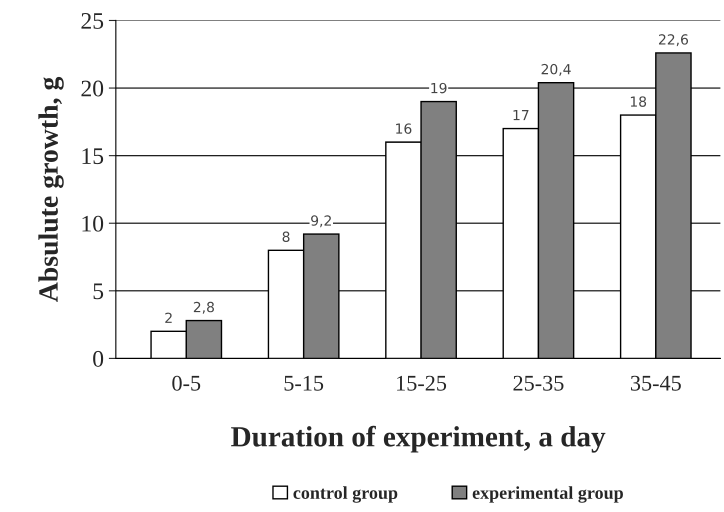 The image size is (724, 512). I want to click on x-tick-label: 5-15, so click(304, 383).